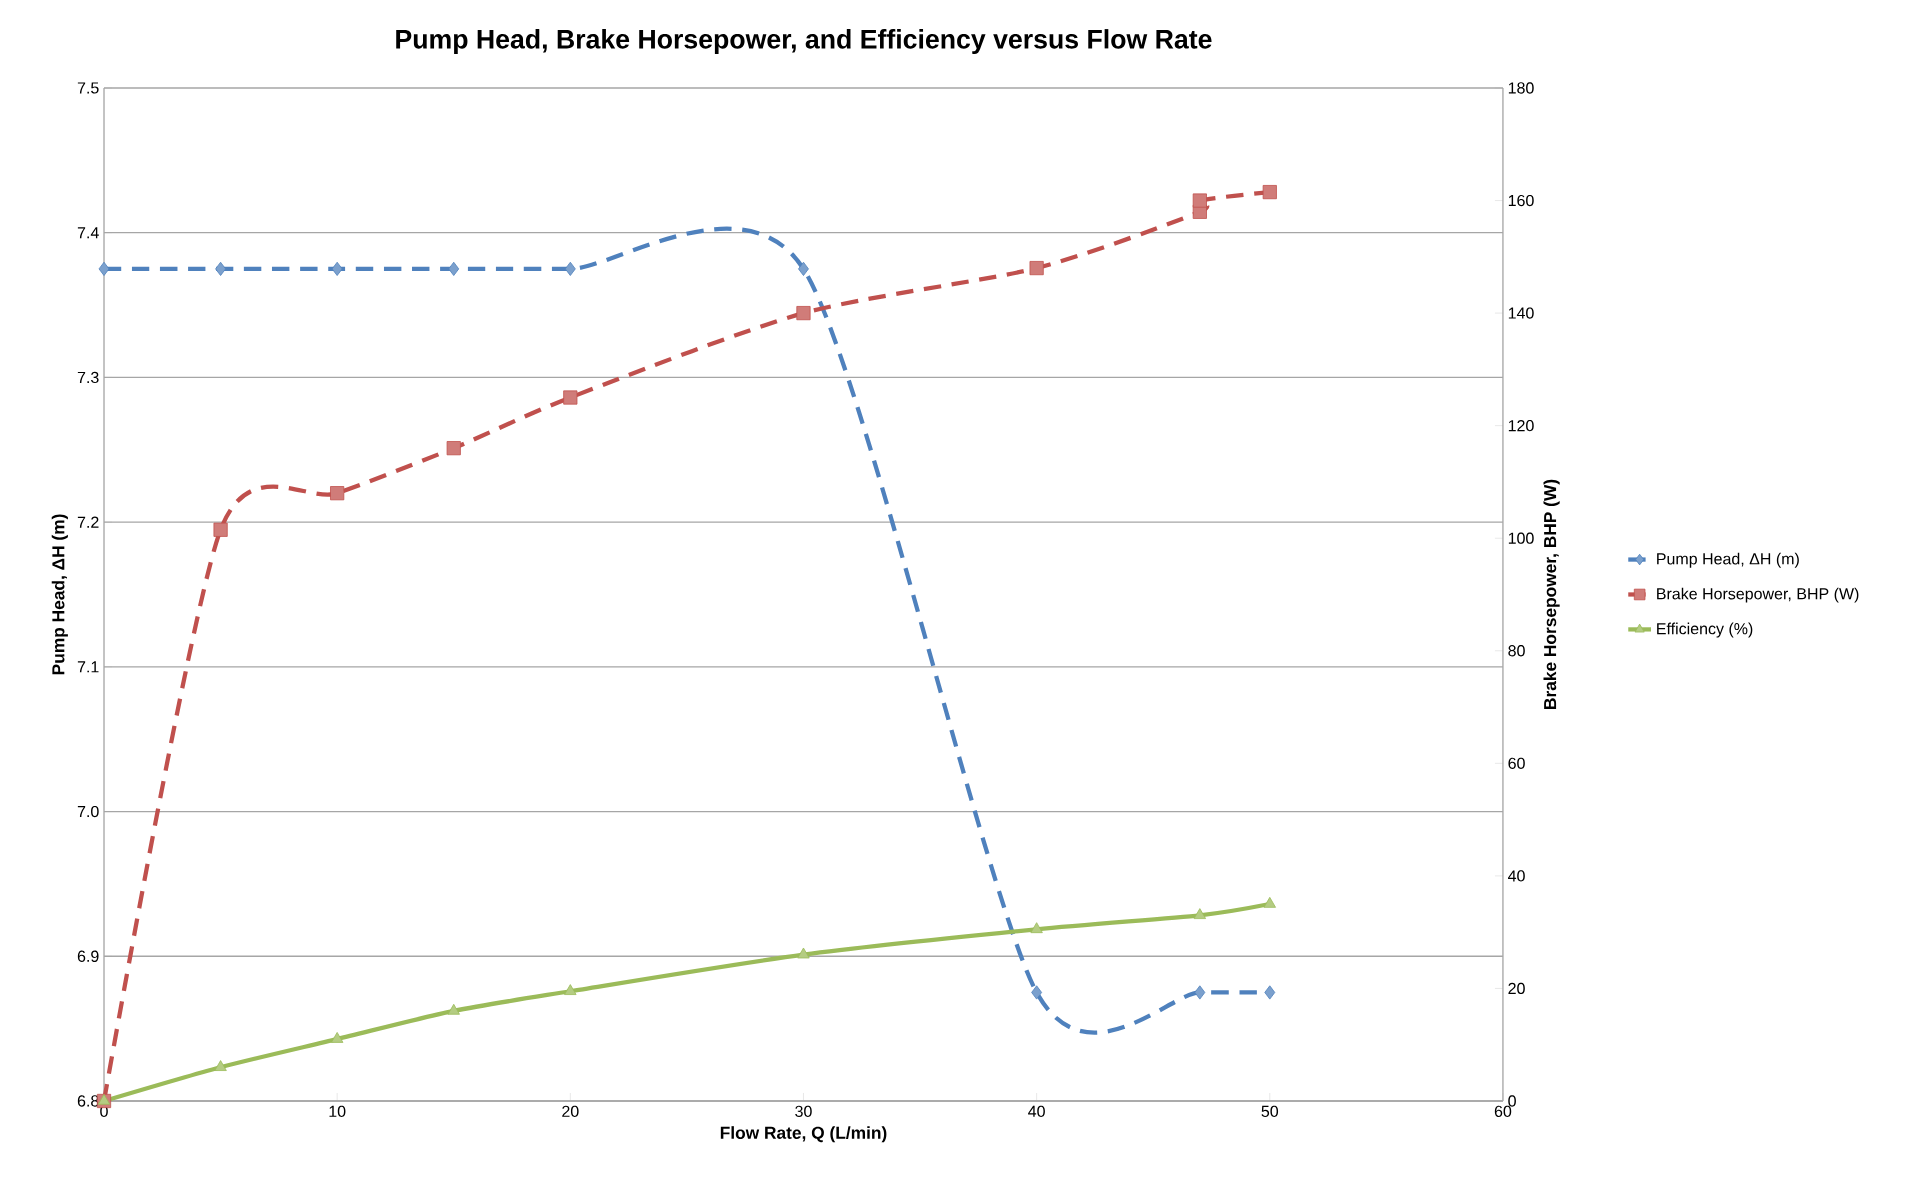  I want to click on x-tick-label: 10, so click(337, 1111).